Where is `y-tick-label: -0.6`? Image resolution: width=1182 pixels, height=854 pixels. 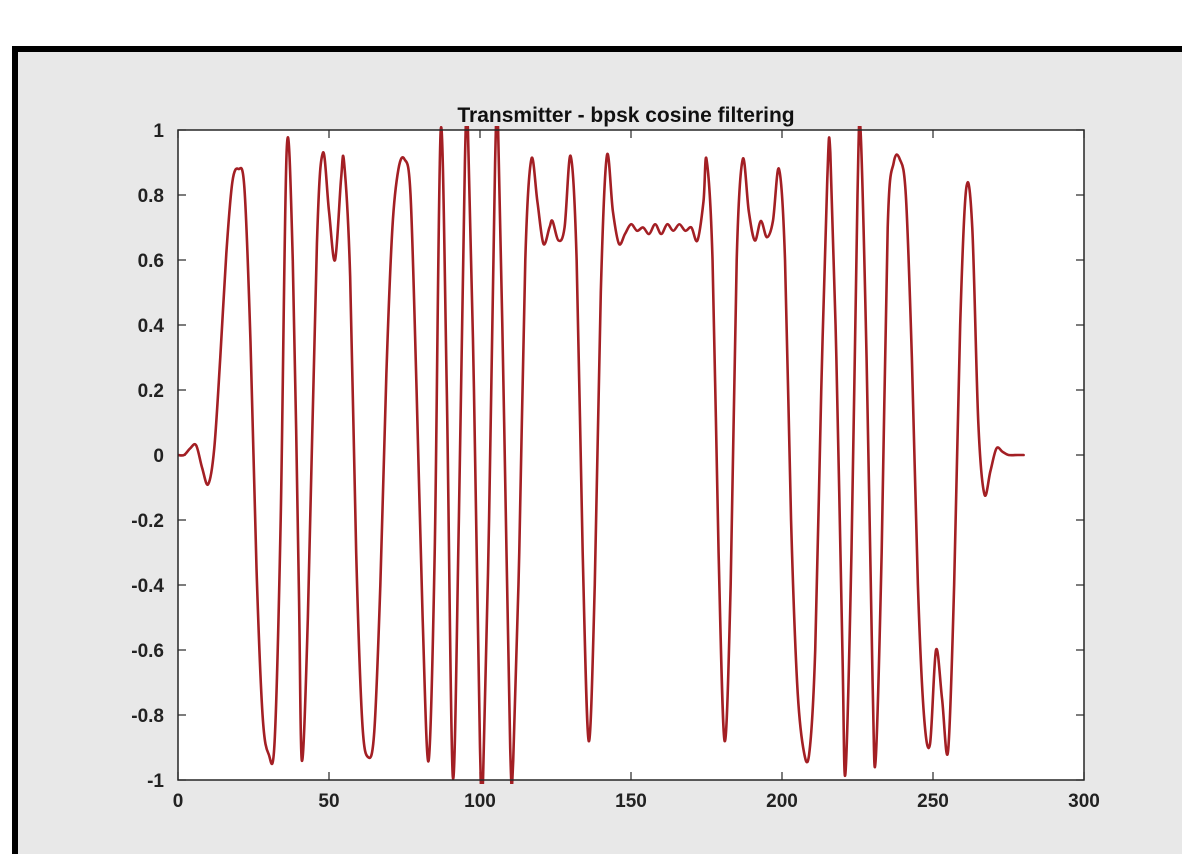
y-tick-label: -0.6 is located at coordinates (147, 651).